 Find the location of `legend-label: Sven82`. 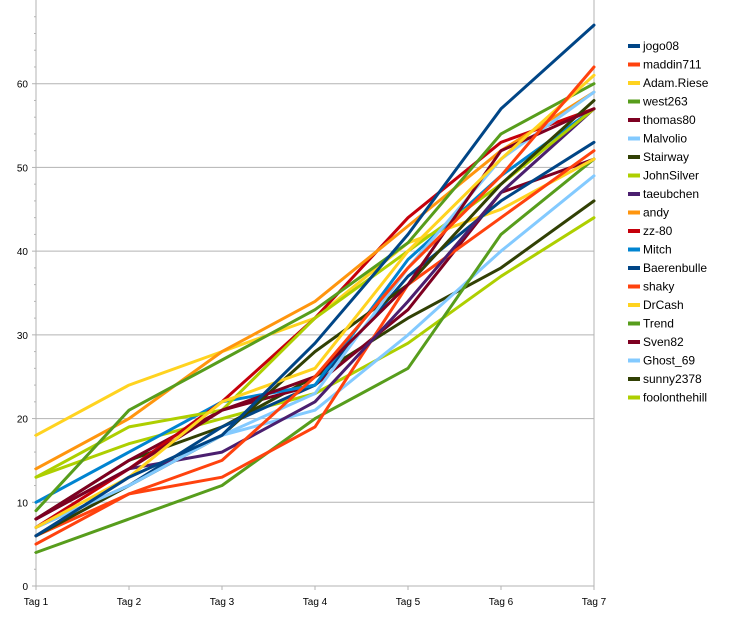

legend-label: Sven82 is located at coordinates (663, 342).